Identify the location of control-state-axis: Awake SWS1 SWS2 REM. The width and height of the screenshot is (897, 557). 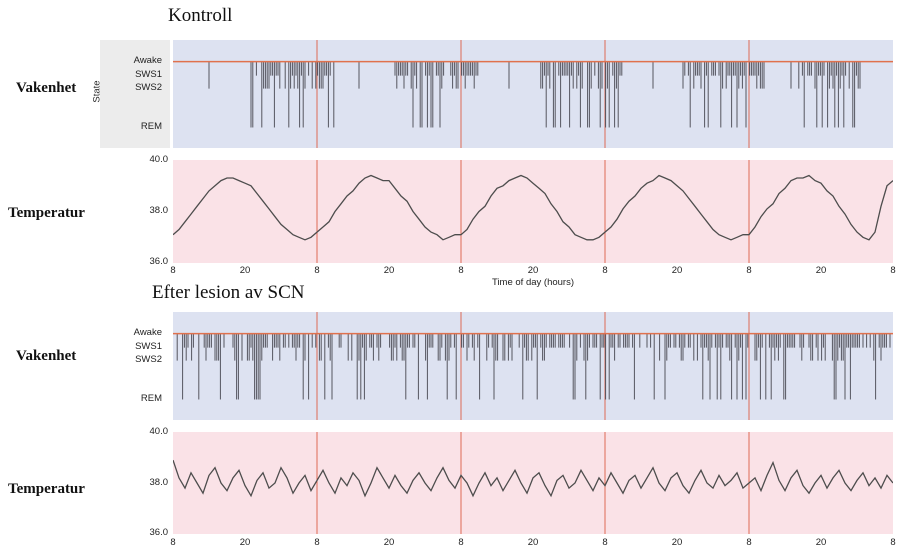
(134, 94).